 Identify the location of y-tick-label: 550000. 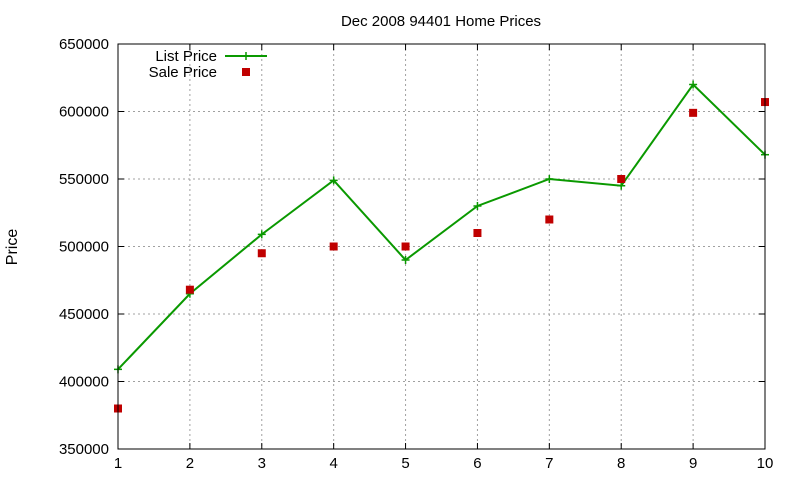
(84, 179).